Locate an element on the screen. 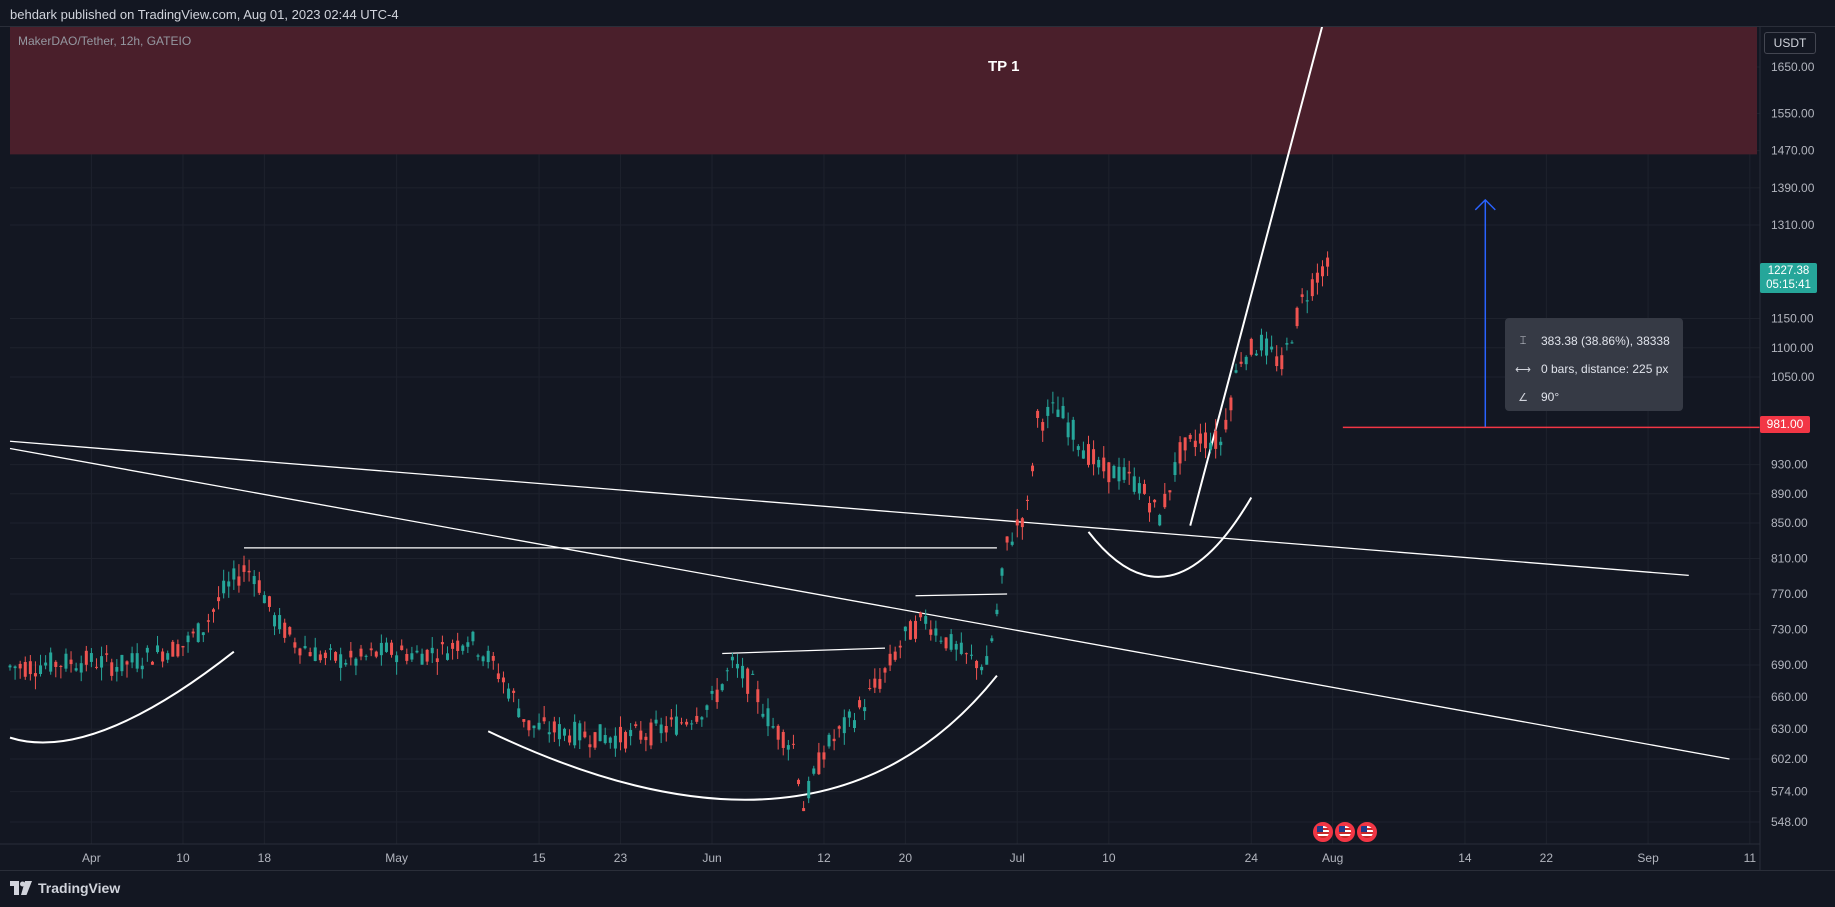 This screenshot has height=907, width=1835. x-tick-label: May is located at coordinates (396, 858).